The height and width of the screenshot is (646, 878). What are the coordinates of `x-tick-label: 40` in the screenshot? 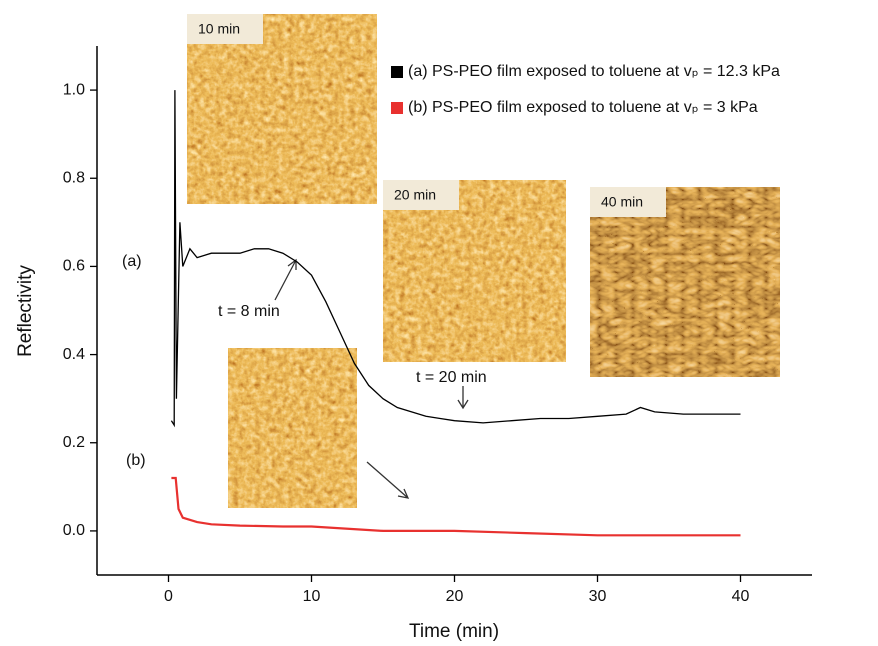 It's located at (741, 596).